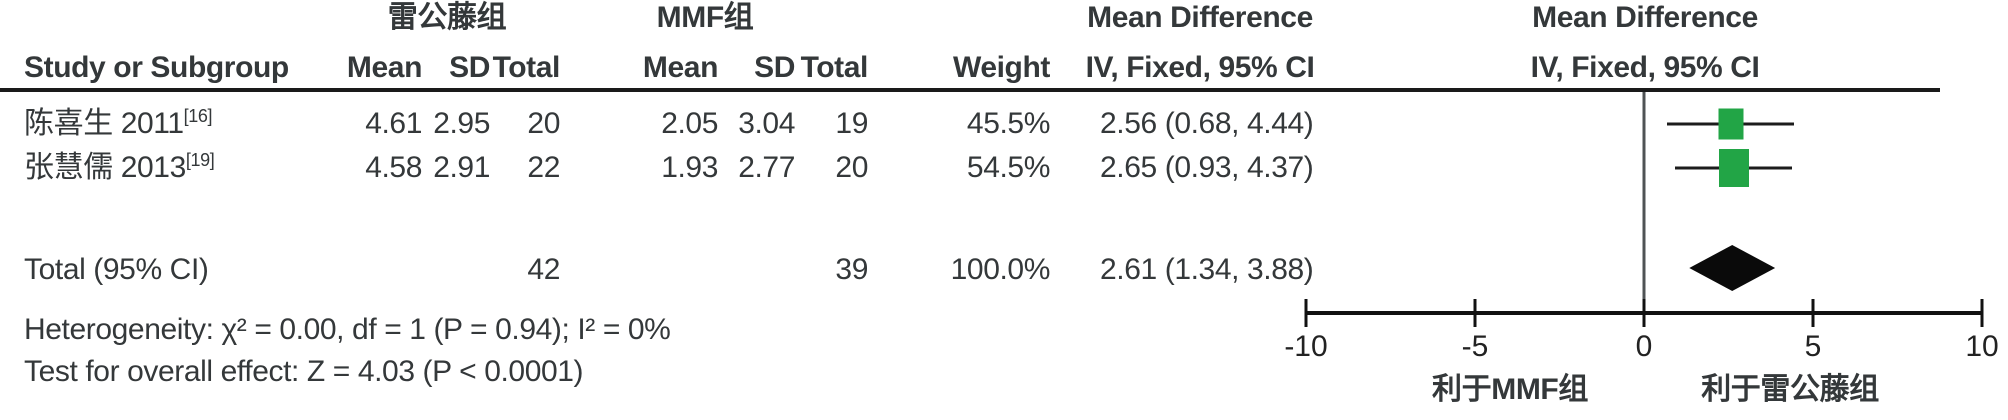  What do you see at coordinates (1207, 269) in the screenshot?
I see `total-md-ci-text: 2.61 (1.34, 3.88)` at bounding box center [1207, 269].